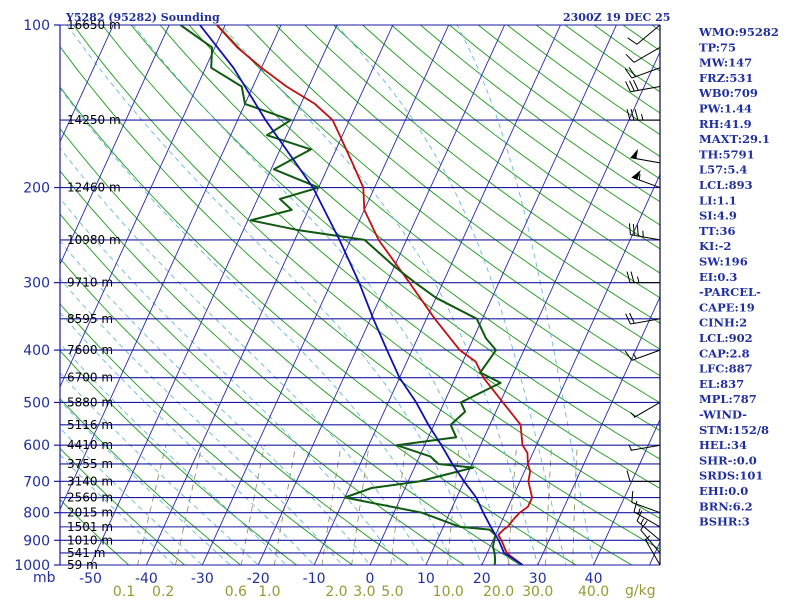 The height and width of the screenshot is (600, 800). I want to click on sounding-index: TP:75, so click(717, 47).